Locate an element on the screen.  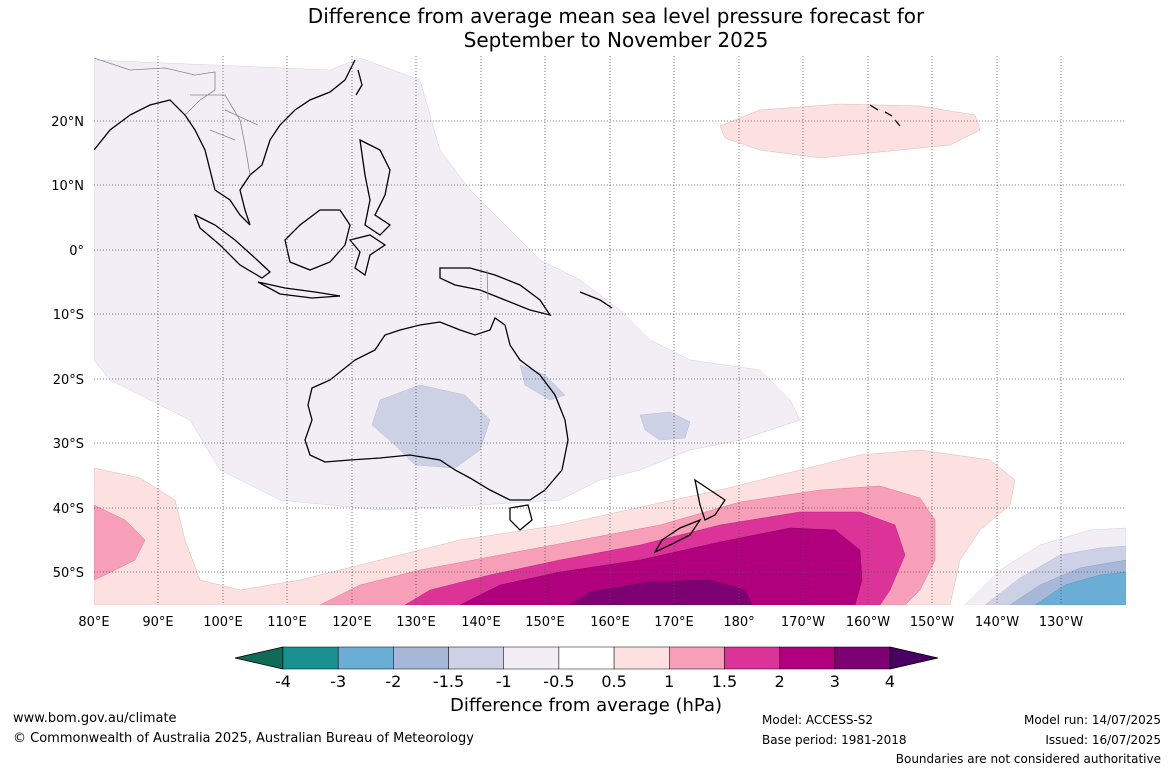
philippines-coastline is located at coordinates (375, 187).